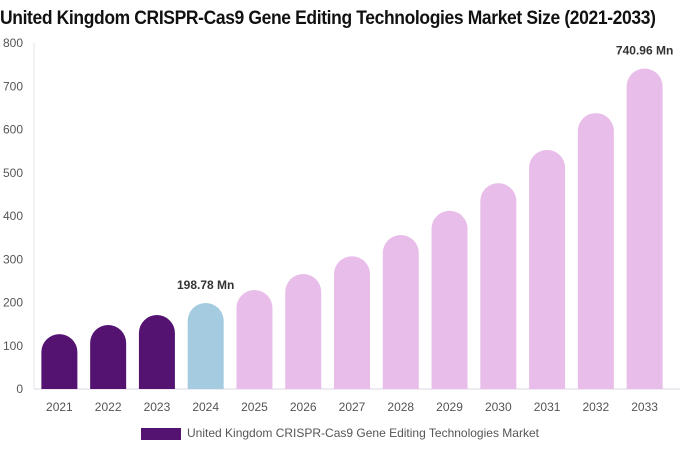  What do you see at coordinates (644, 229) in the screenshot?
I see `bar-2033` at bounding box center [644, 229].